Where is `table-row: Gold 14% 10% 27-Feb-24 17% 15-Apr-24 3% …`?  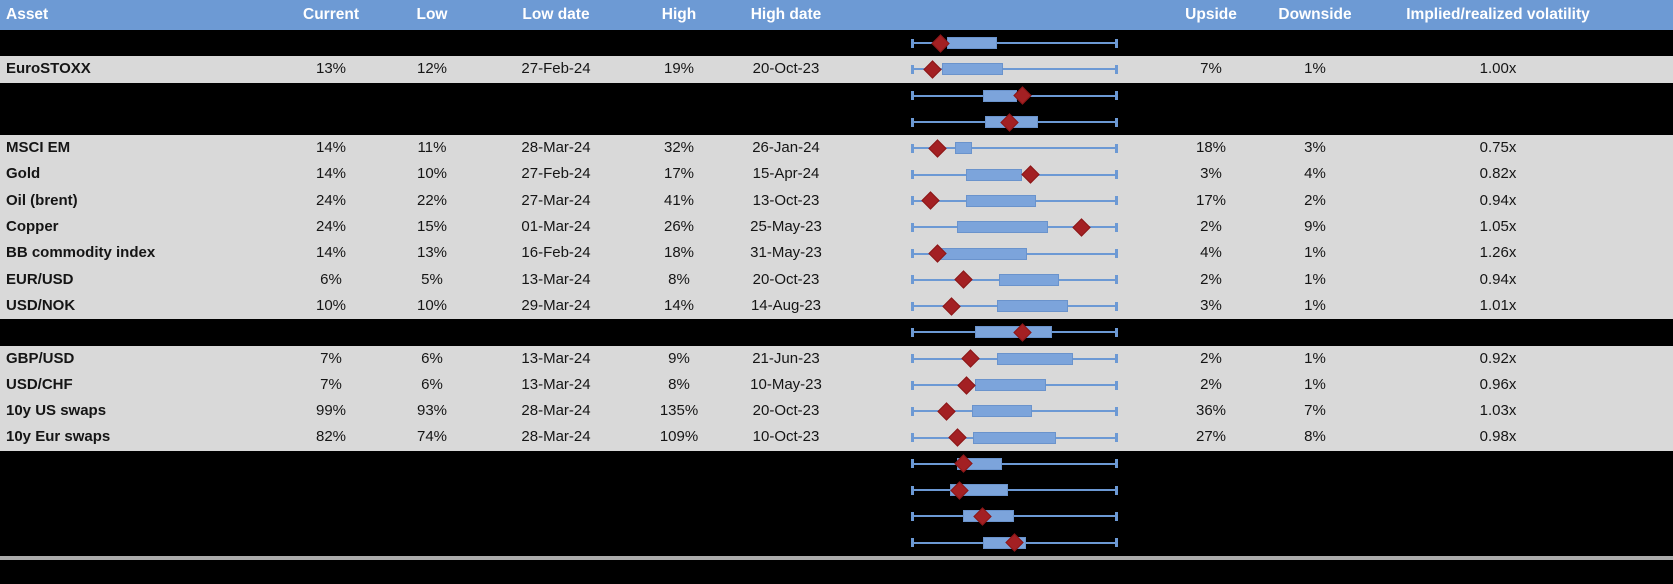
table-row: Gold 14% 10% 27-Feb-24 17% 15-Apr-24 3% … is located at coordinates (836, 174).